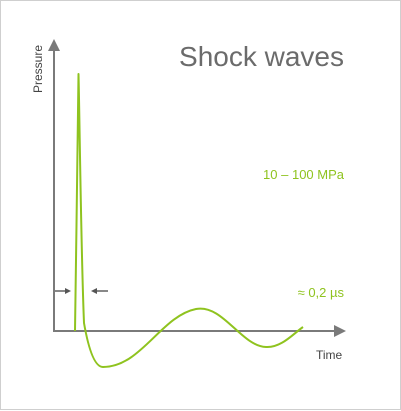 Image resolution: width=401 pixels, height=411 pixels. I want to click on pulse-width-arrow-right, so click(94, 291).